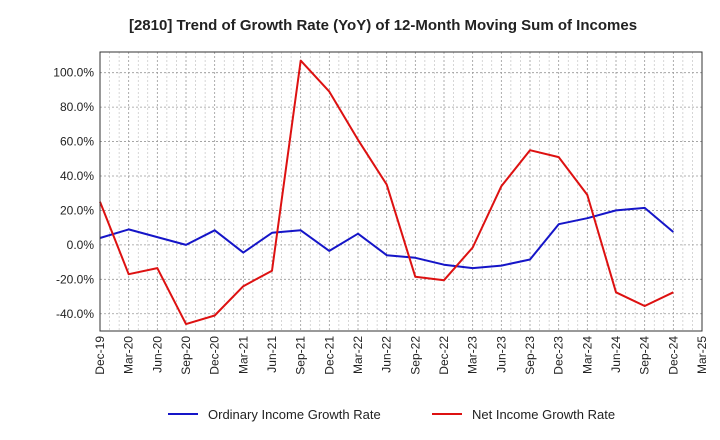 The height and width of the screenshot is (440, 720). I want to click on x-tick-label: Jun-23, so click(501, 354).